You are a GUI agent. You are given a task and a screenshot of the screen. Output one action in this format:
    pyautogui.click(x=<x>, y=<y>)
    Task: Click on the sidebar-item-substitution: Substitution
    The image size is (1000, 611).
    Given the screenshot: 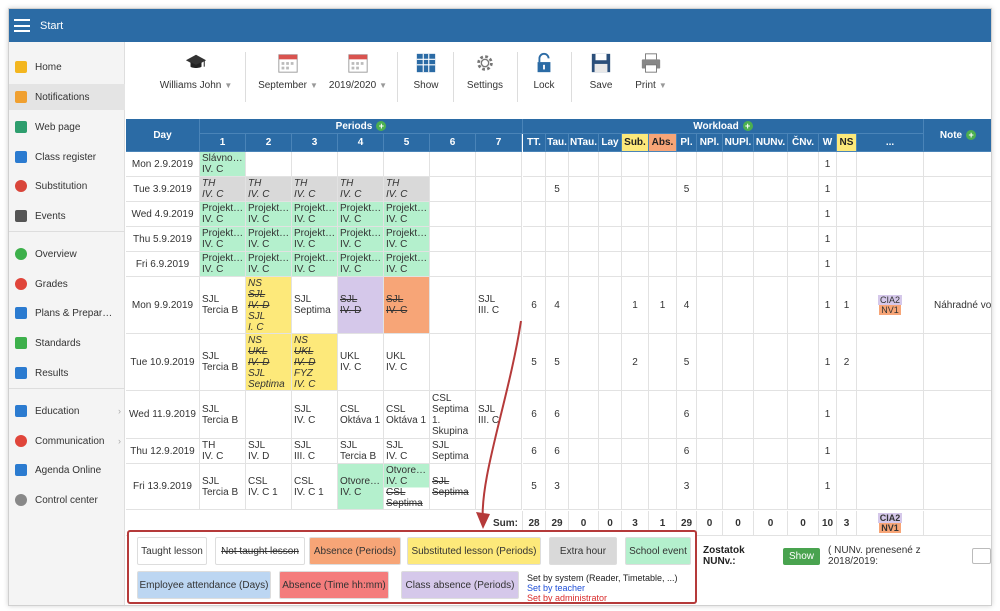 What is the action you would take?
    pyautogui.click(x=67, y=186)
    